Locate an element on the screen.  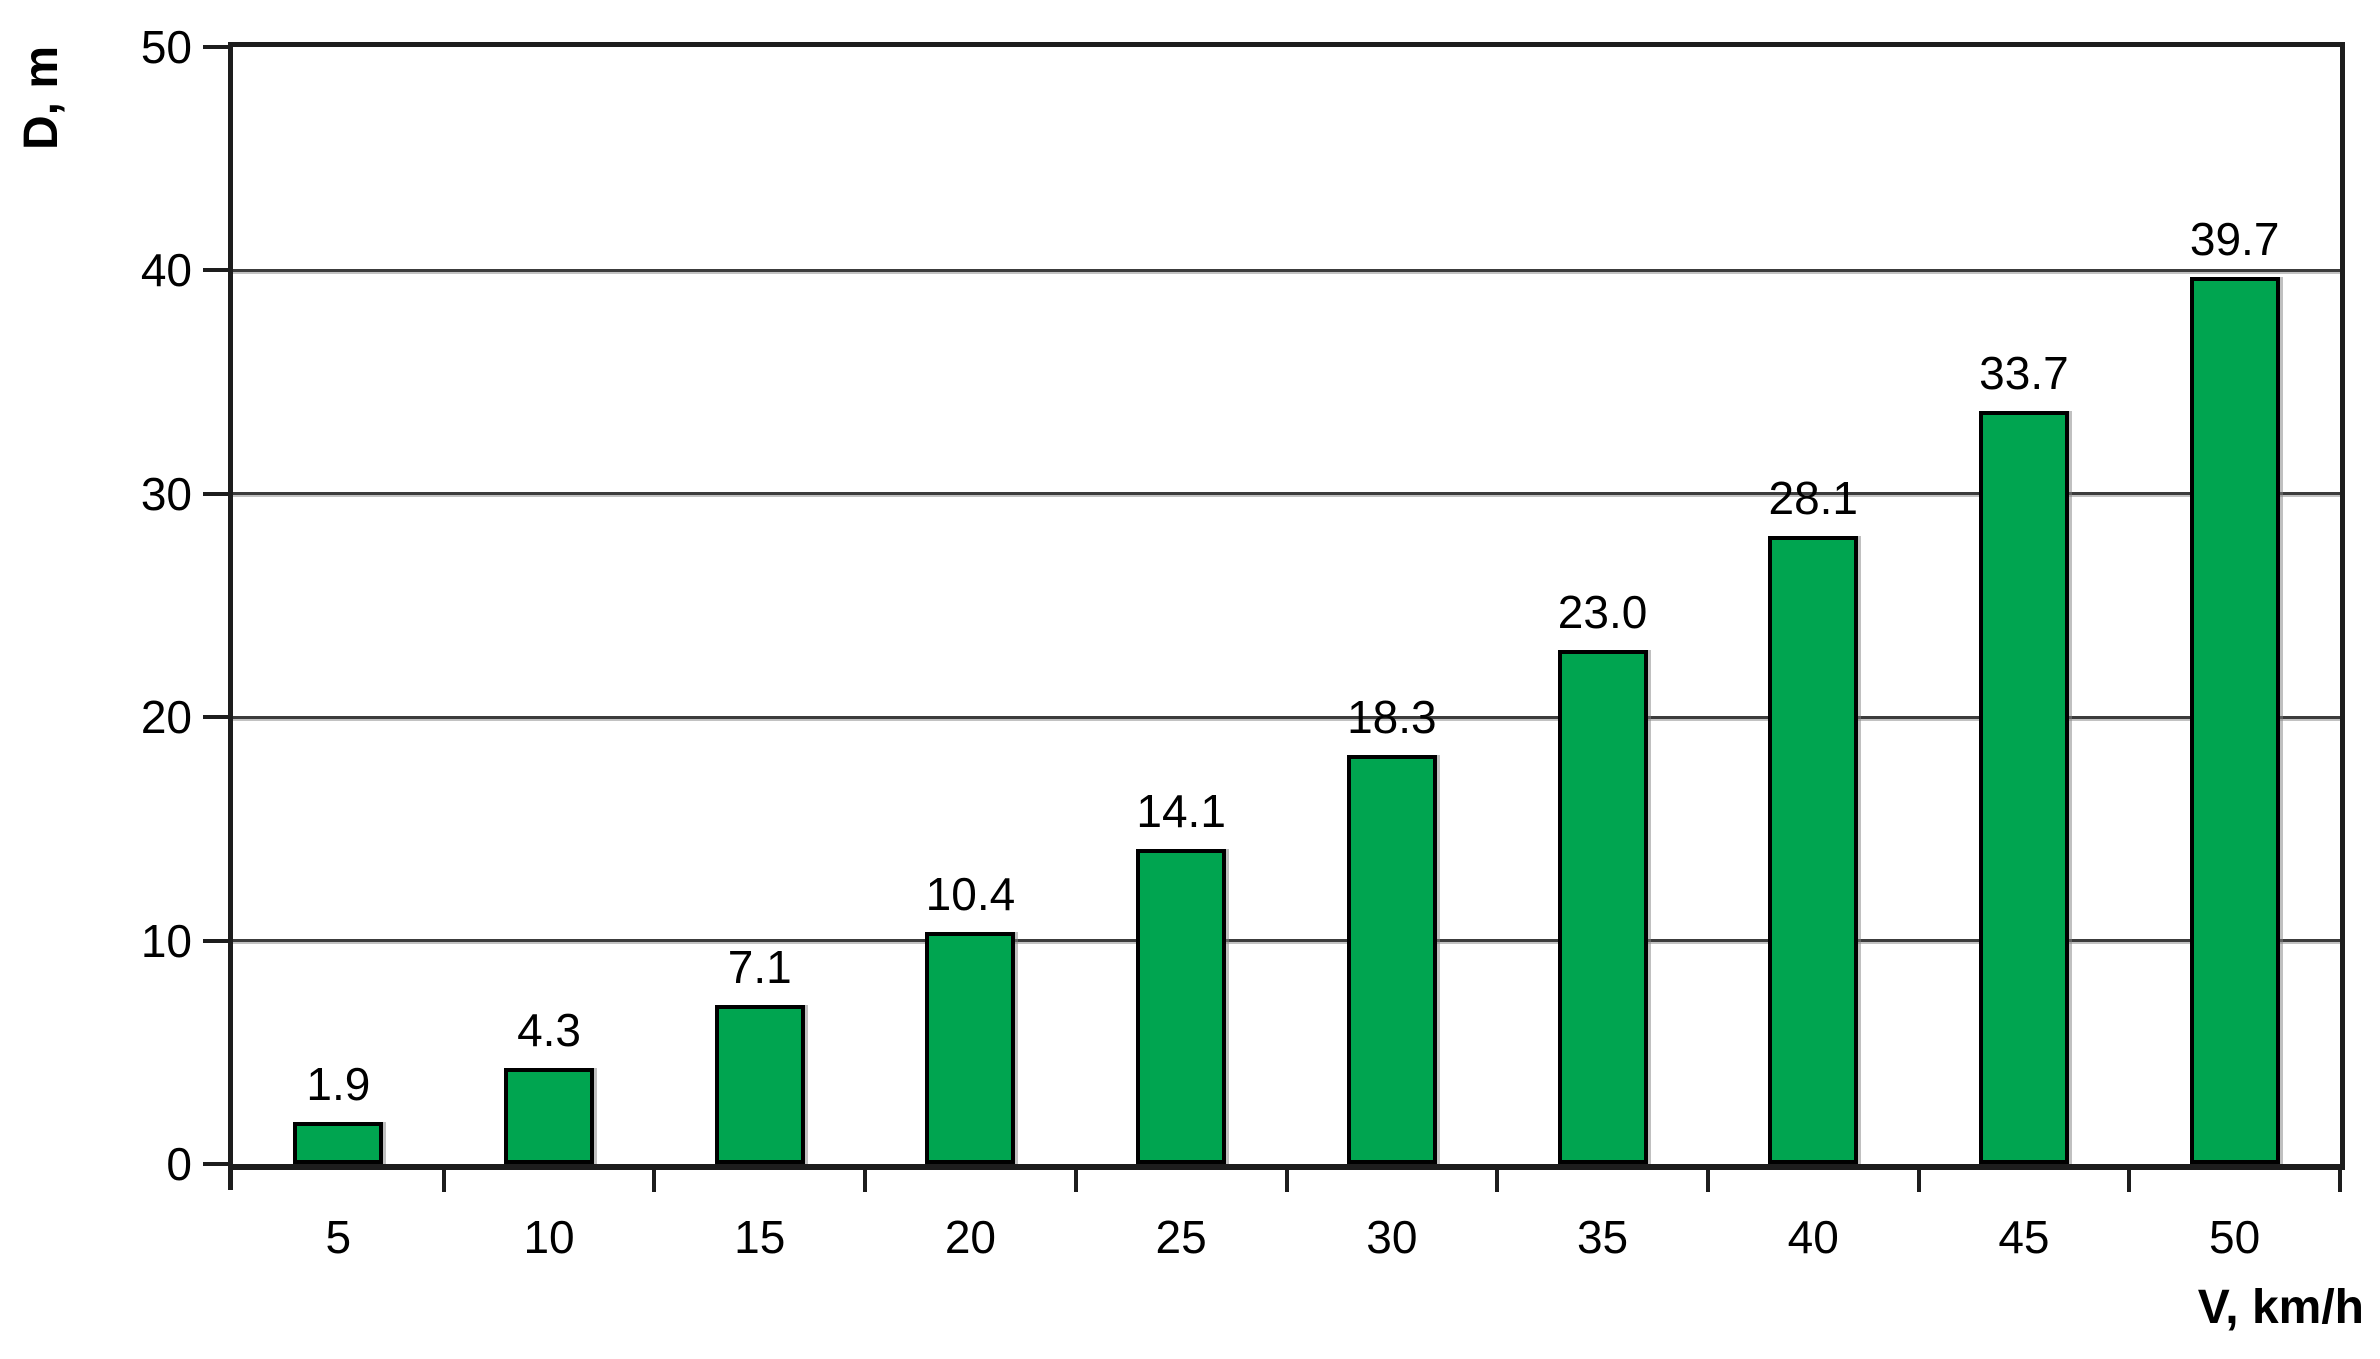
x-tick-label: 10 is located at coordinates (549, 1237).